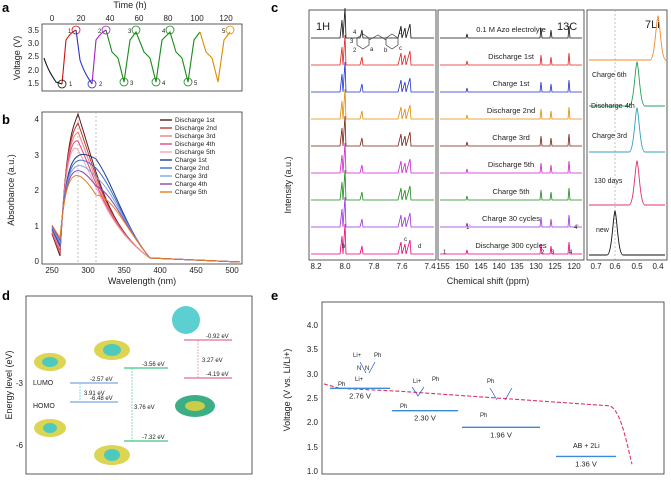  What do you see at coordinates (567, 27) in the screenshot?
I see `c-c-title: 13C` at bounding box center [567, 27].